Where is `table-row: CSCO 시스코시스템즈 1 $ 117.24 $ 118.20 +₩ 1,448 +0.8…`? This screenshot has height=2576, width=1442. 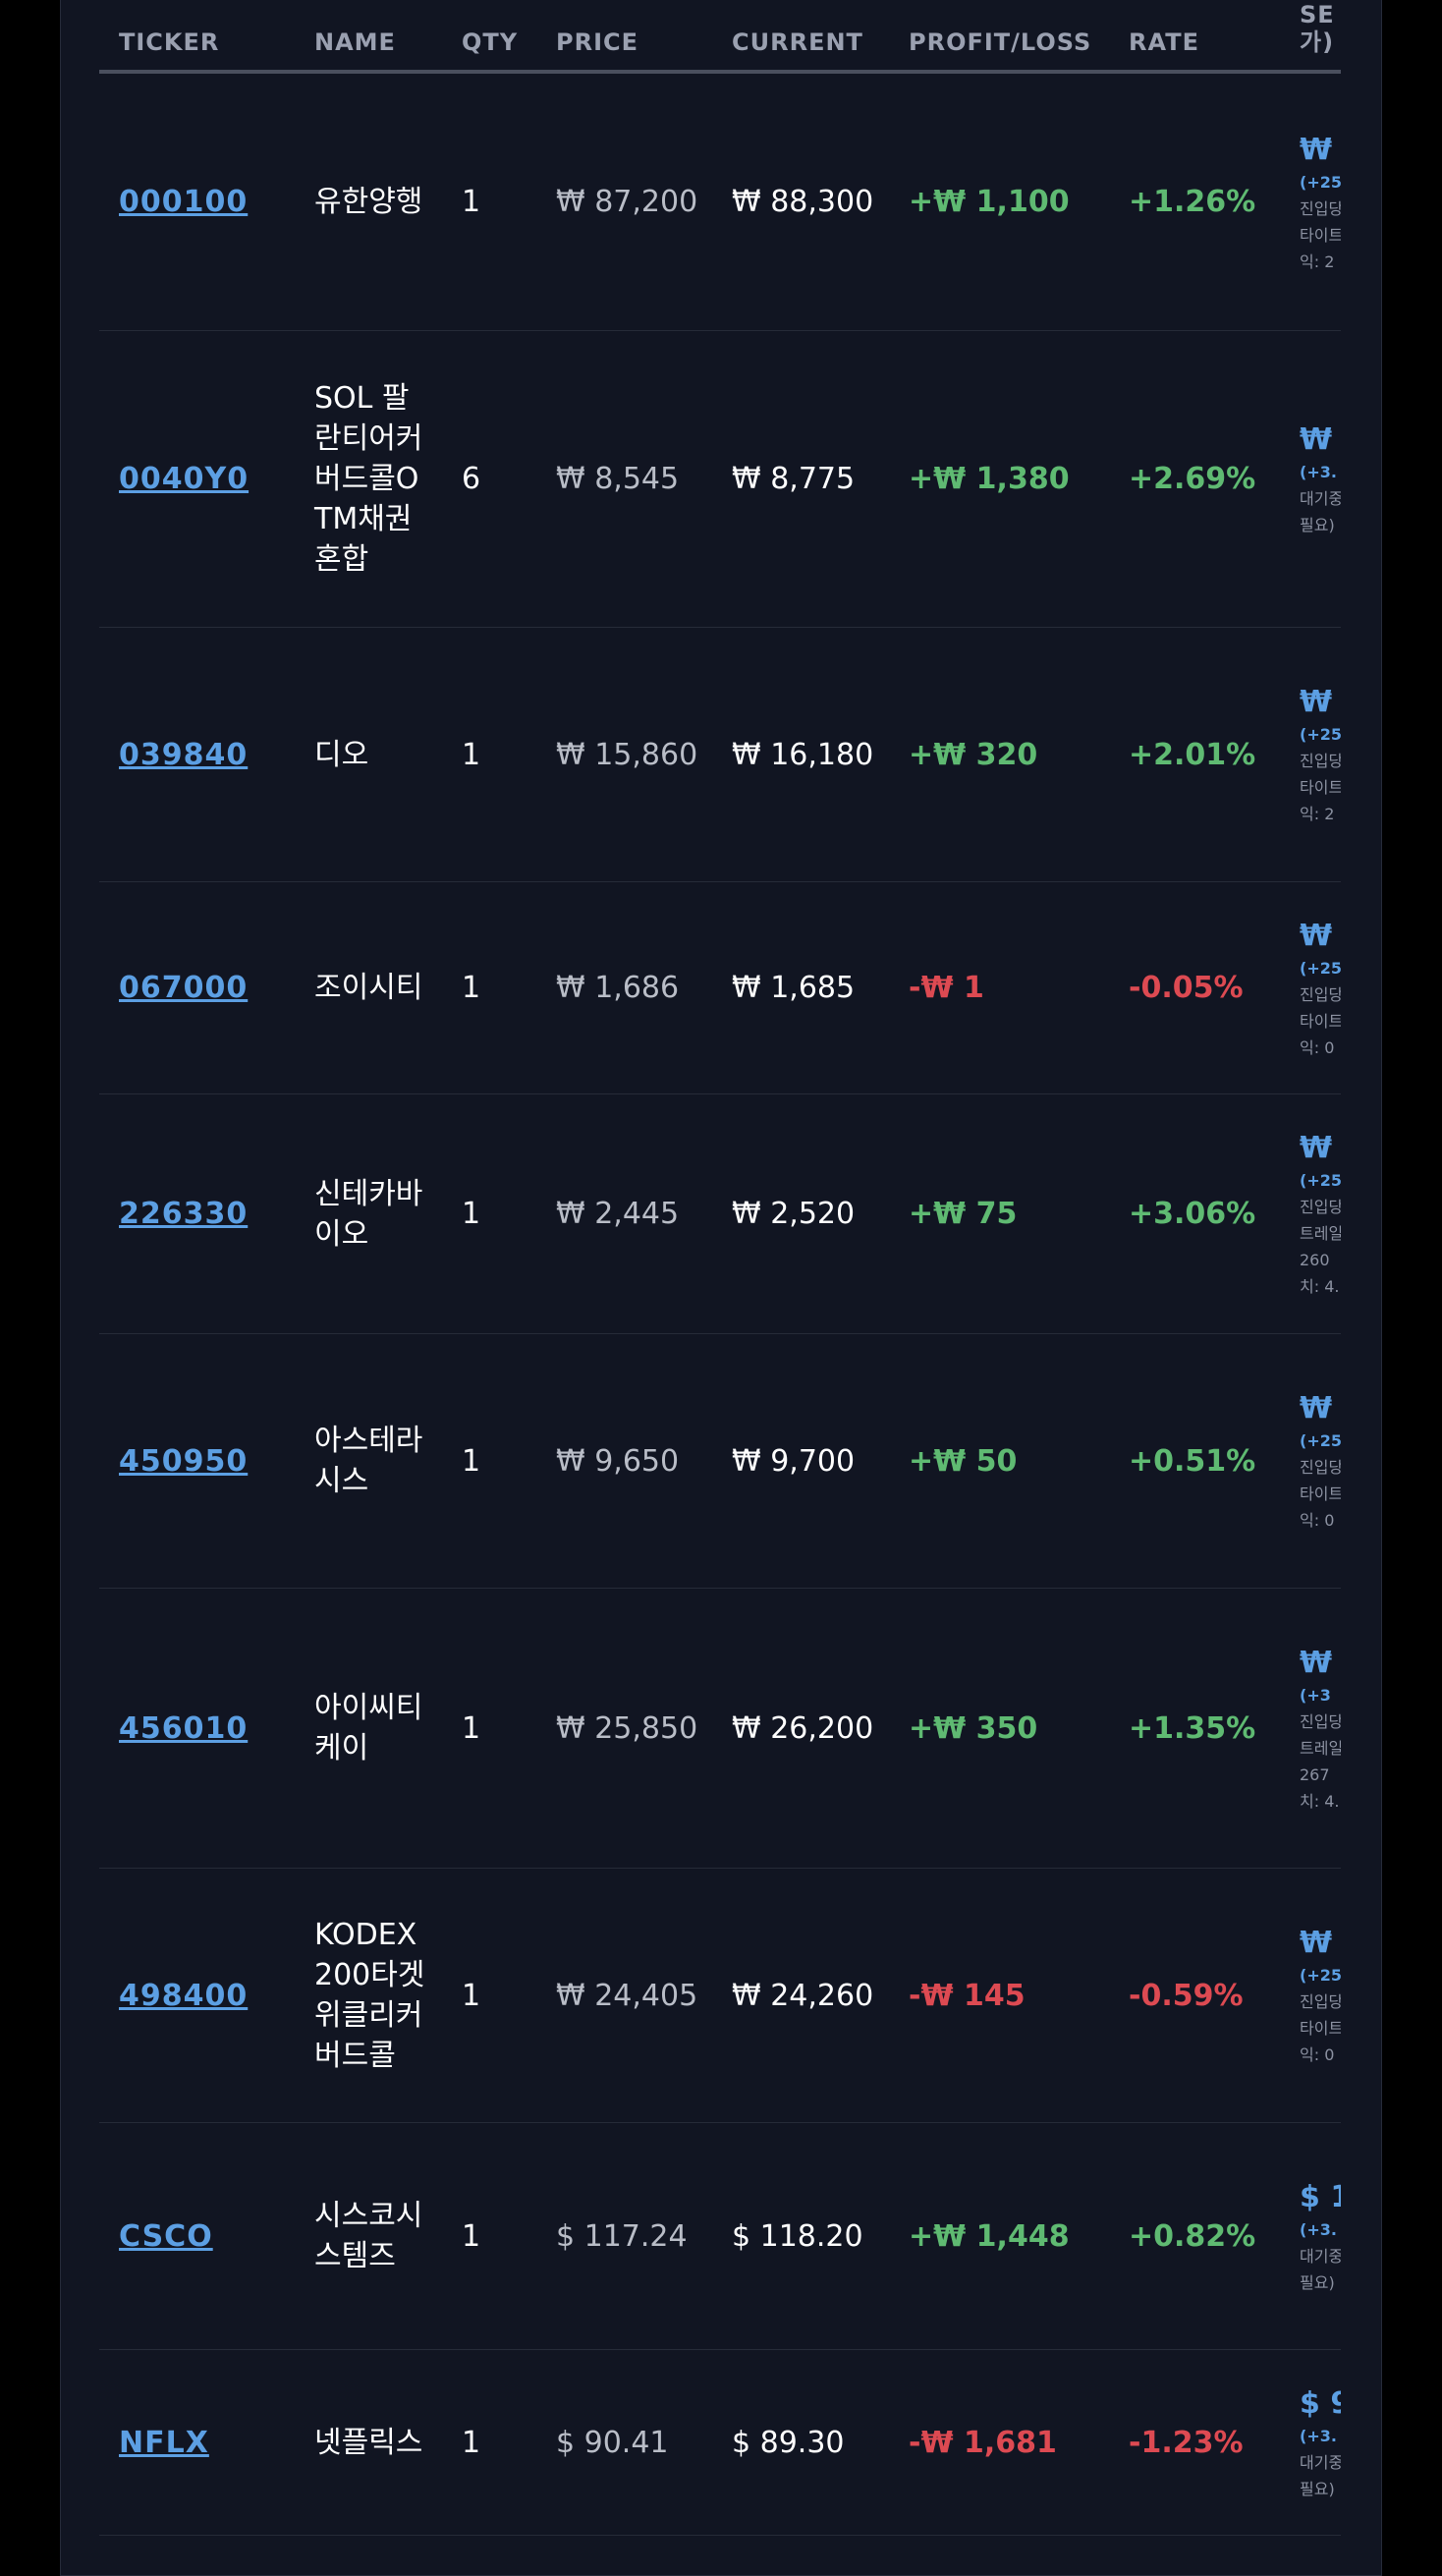
table-row: CSCO 시스코시스템즈 1 $ 117.24 $ 118.20 +₩ 1,448 +0.8… is located at coordinates (720, 2236).